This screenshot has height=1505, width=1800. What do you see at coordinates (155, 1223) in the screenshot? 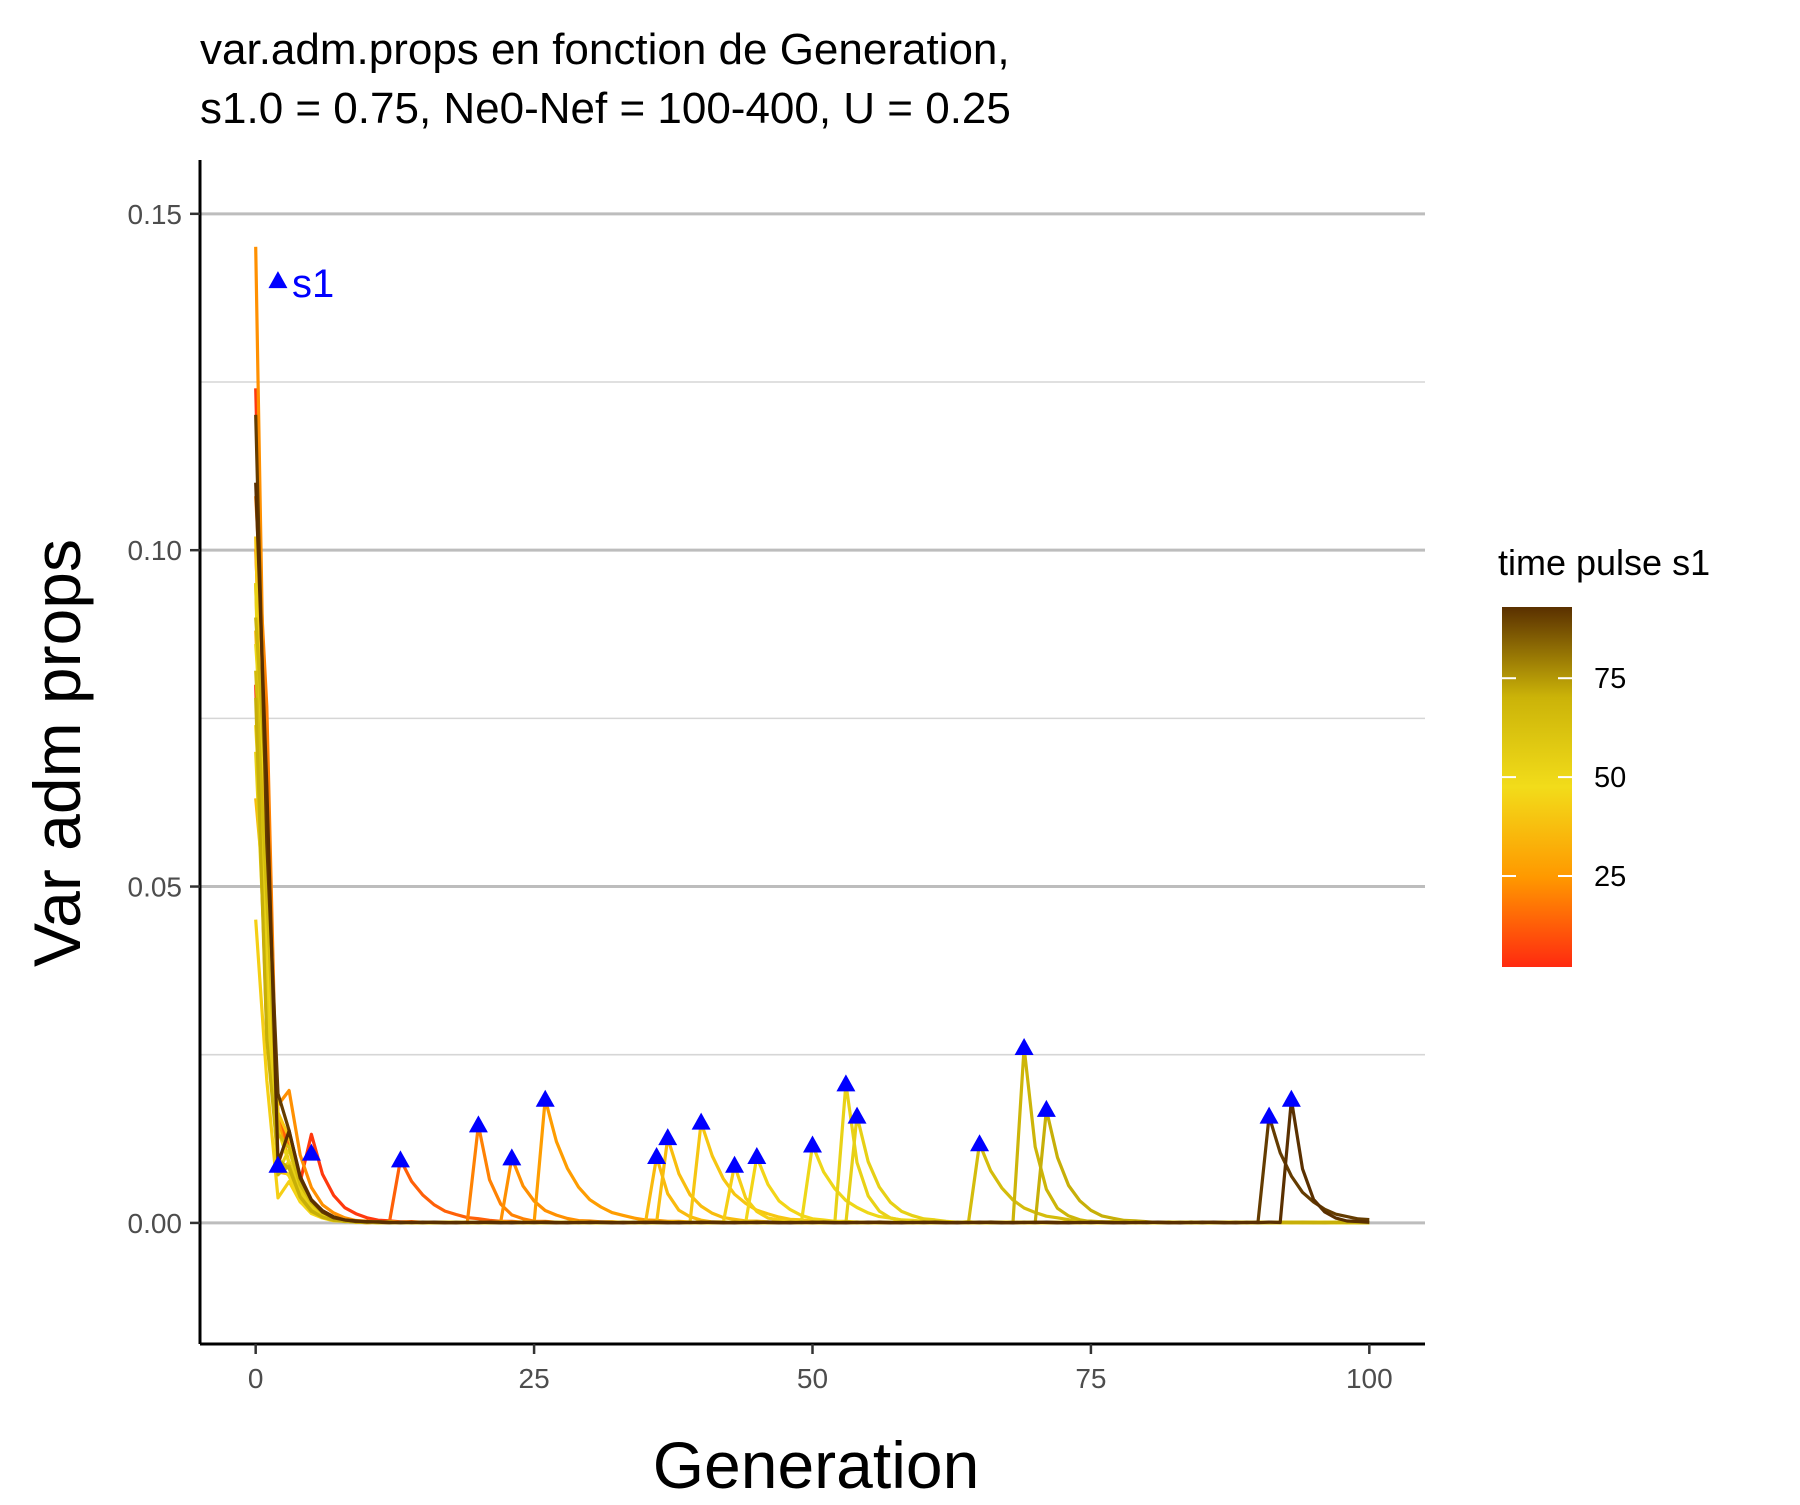
I see `y-tick-label: 0.00` at bounding box center [155, 1223].